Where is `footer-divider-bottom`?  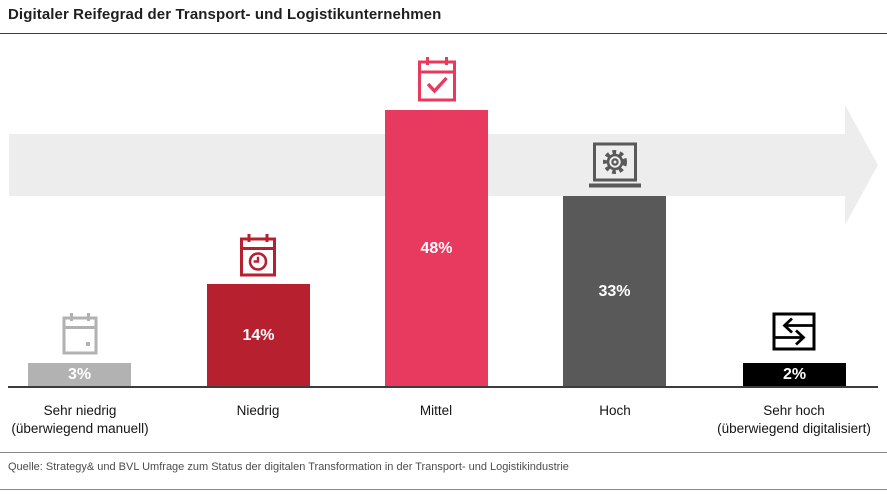 footer-divider-bottom is located at coordinates (443, 489).